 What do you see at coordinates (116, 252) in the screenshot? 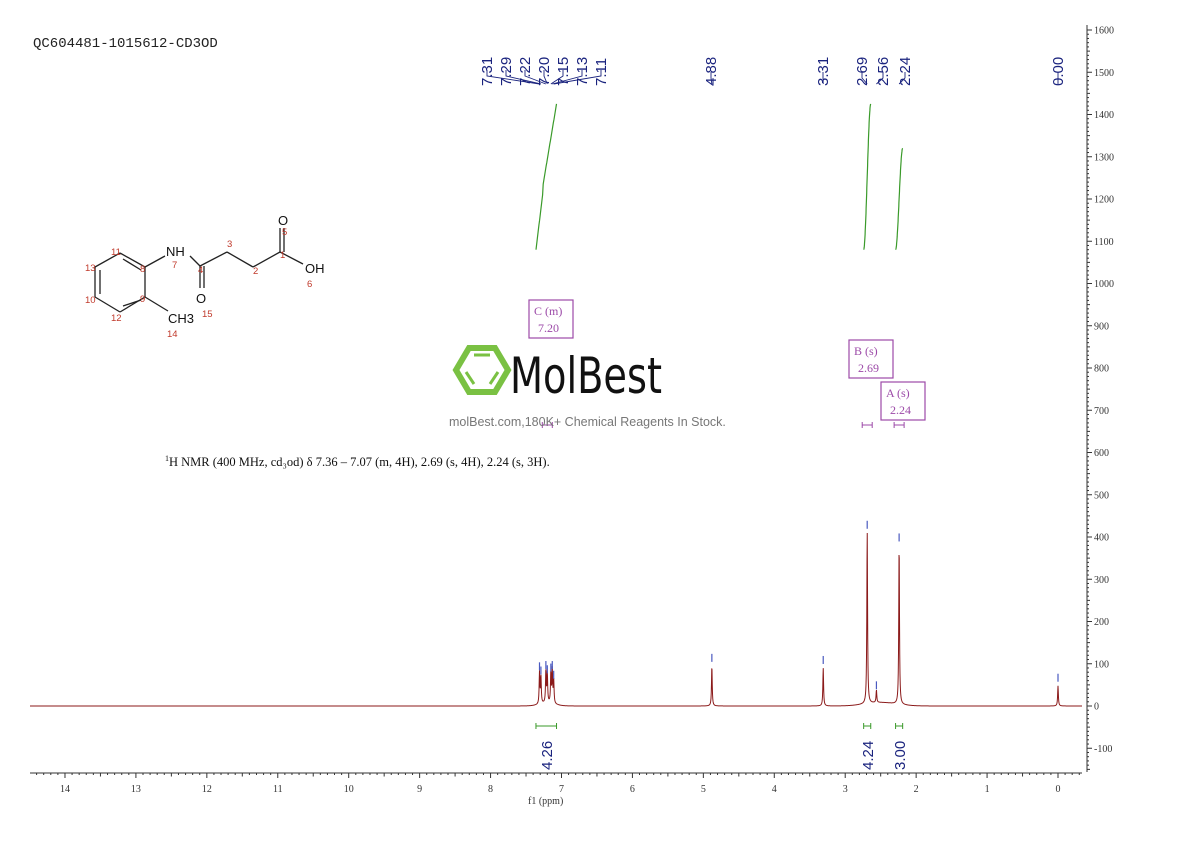
I see `atom-number: 11` at bounding box center [116, 252].